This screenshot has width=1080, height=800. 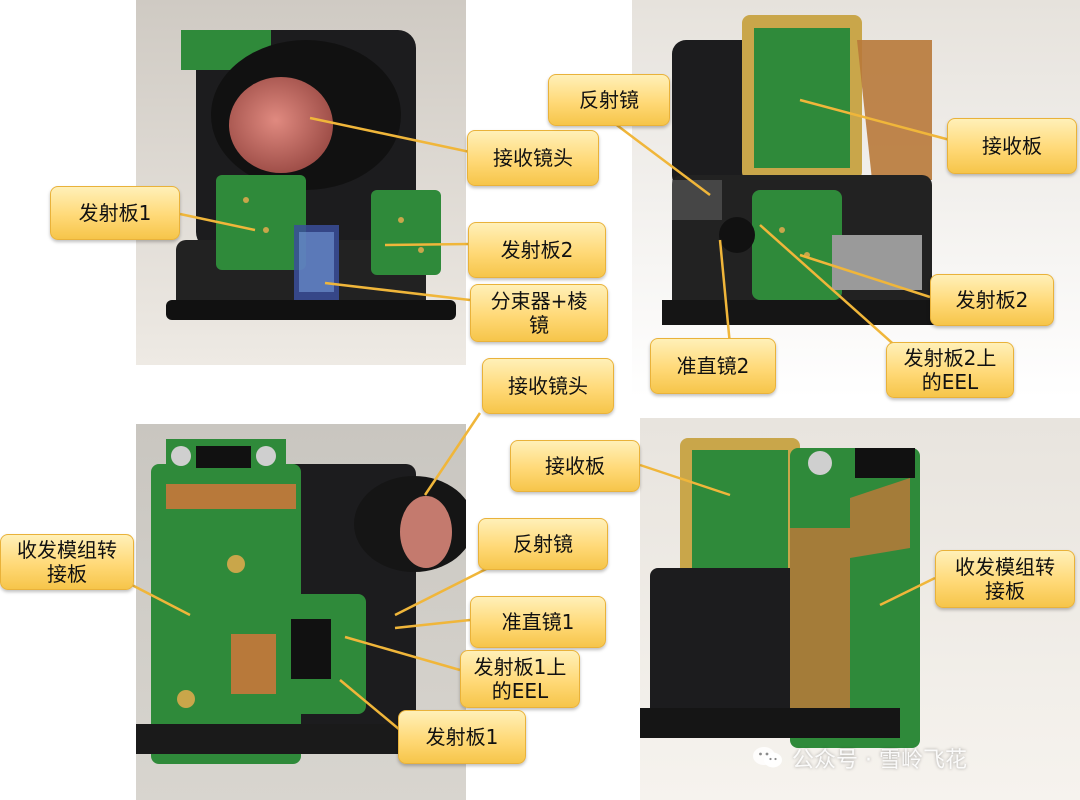 I want to click on callout-receive-lens-top: 接收镜头, so click(x=533, y=158).